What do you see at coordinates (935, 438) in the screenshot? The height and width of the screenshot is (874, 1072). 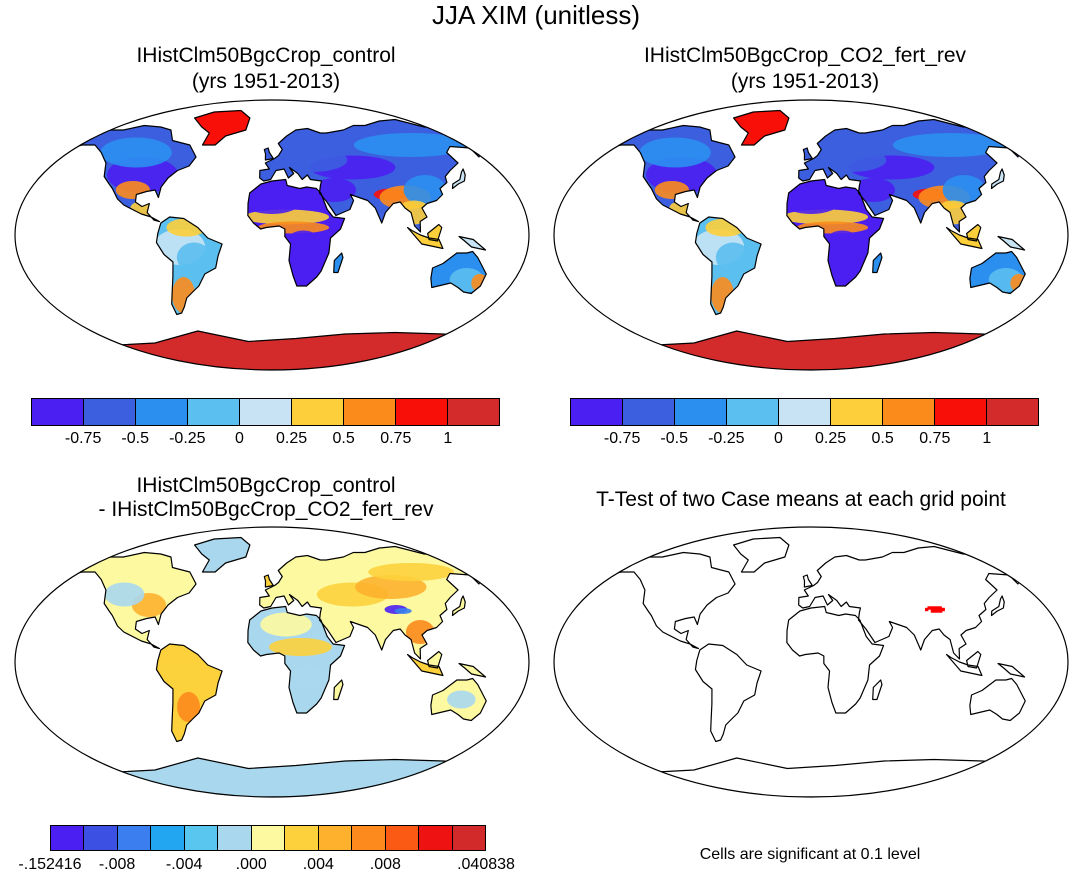 I see `colorbar-tick-label: 0.75` at bounding box center [935, 438].